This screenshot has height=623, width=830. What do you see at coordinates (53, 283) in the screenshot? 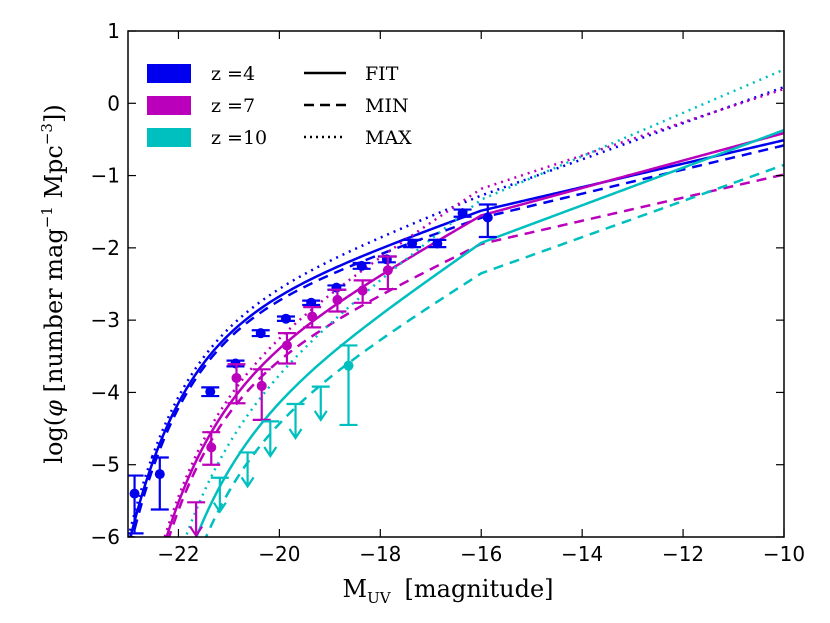
I see `y-axis-title: log(φ [number mag−1 Mpc−3])` at bounding box center [53, 283].